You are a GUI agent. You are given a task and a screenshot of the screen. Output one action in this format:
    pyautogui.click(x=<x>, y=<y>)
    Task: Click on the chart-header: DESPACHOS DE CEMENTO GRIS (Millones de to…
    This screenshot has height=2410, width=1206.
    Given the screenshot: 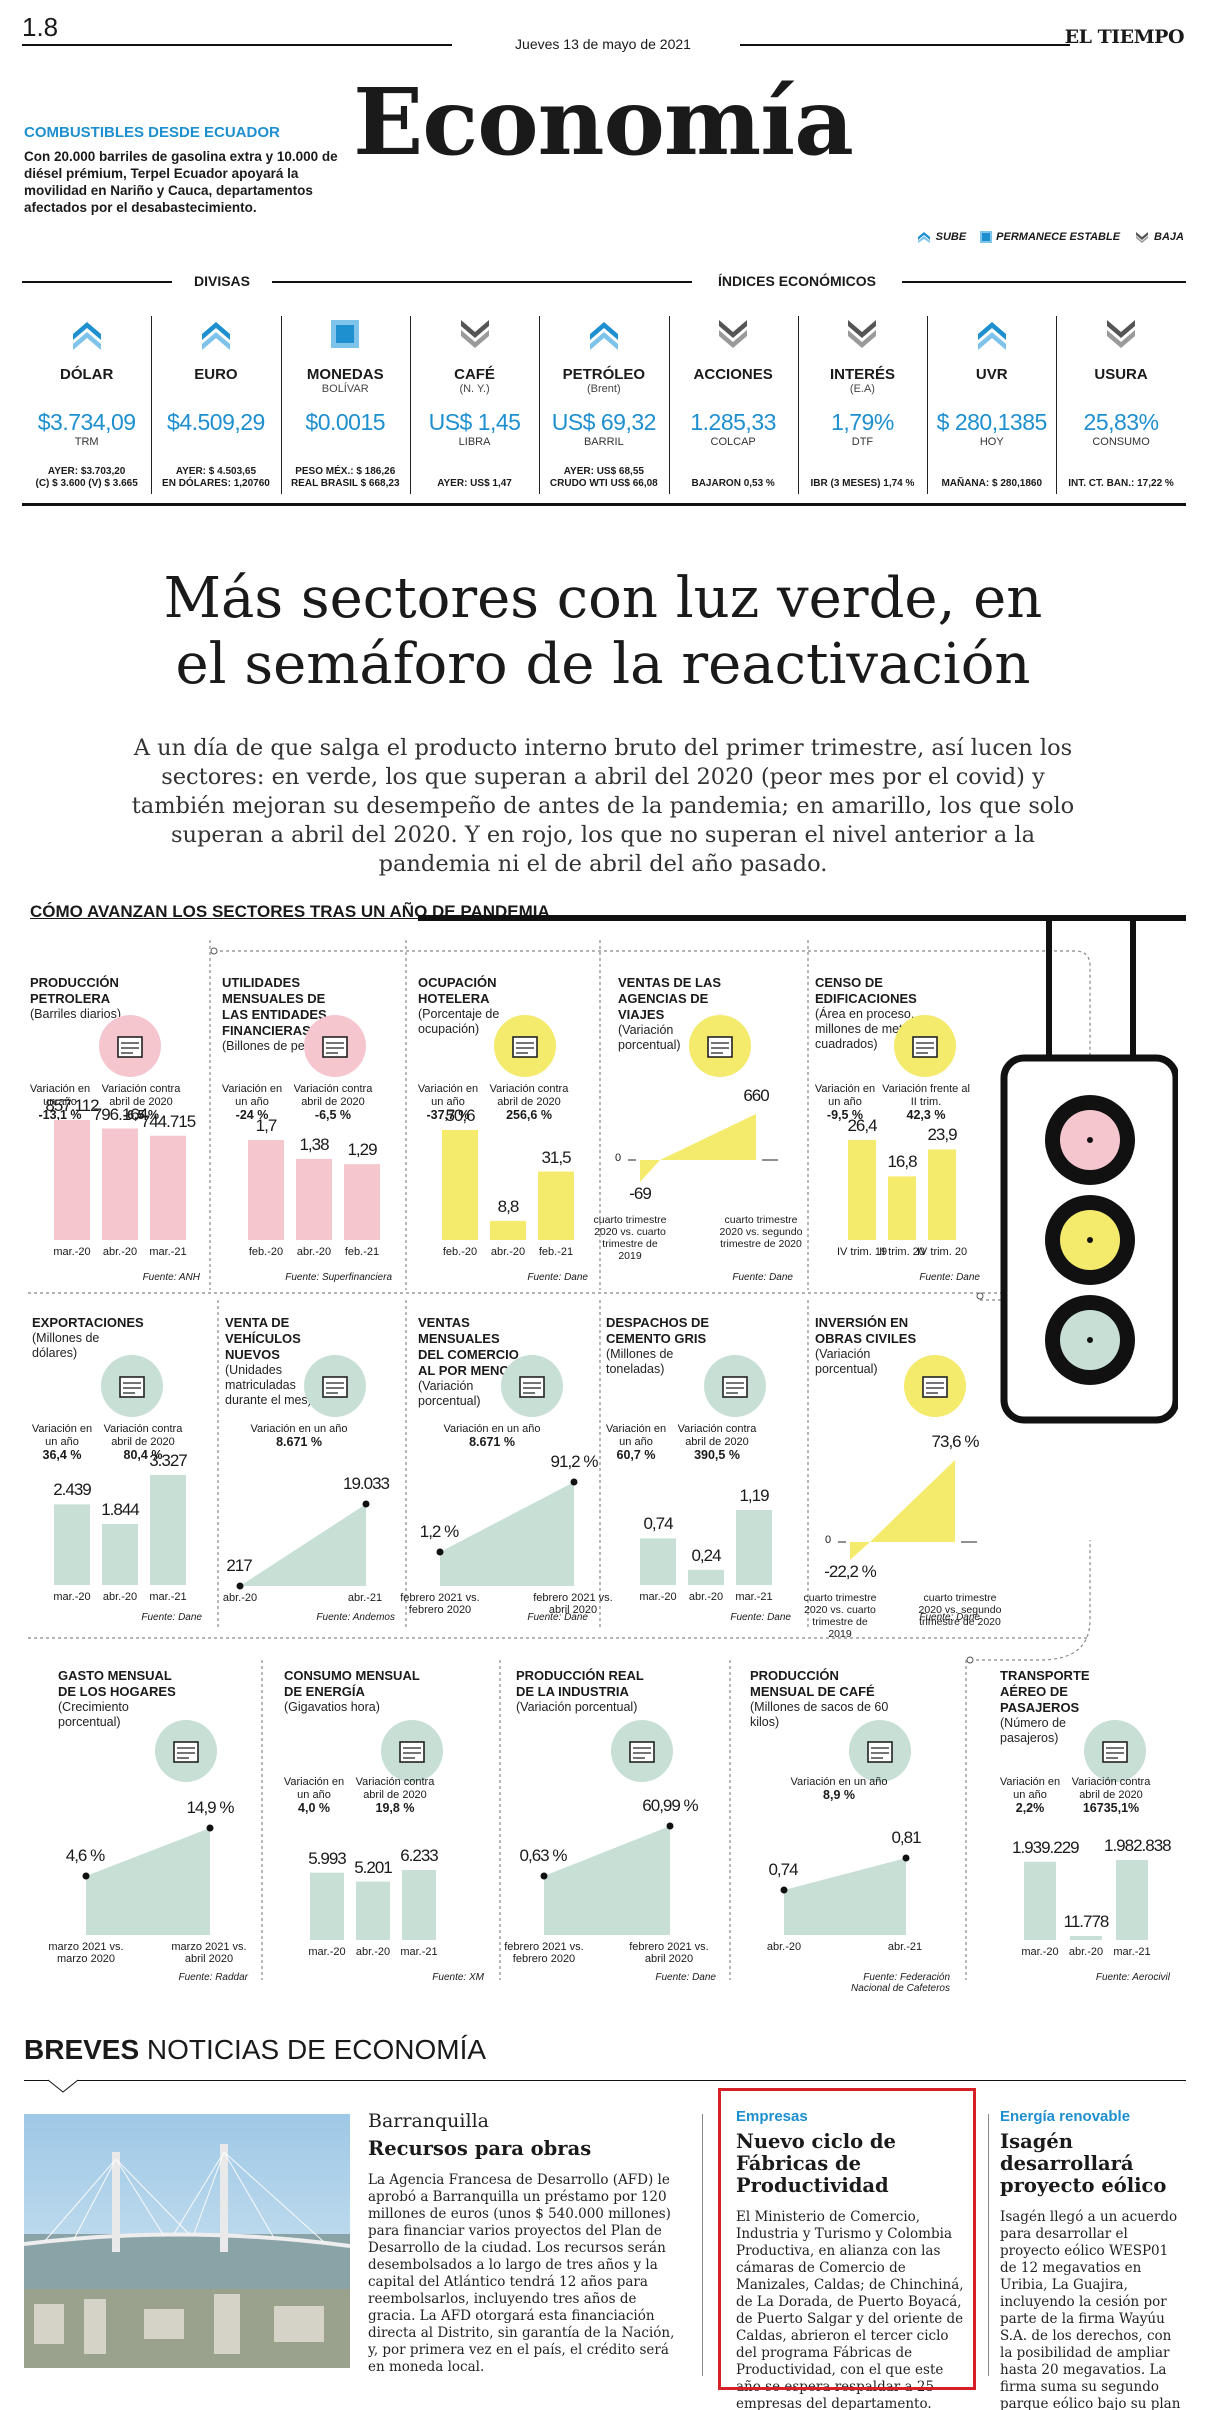 What is the action you would take?
    pyautogui.click(x=668, y=1346)
    